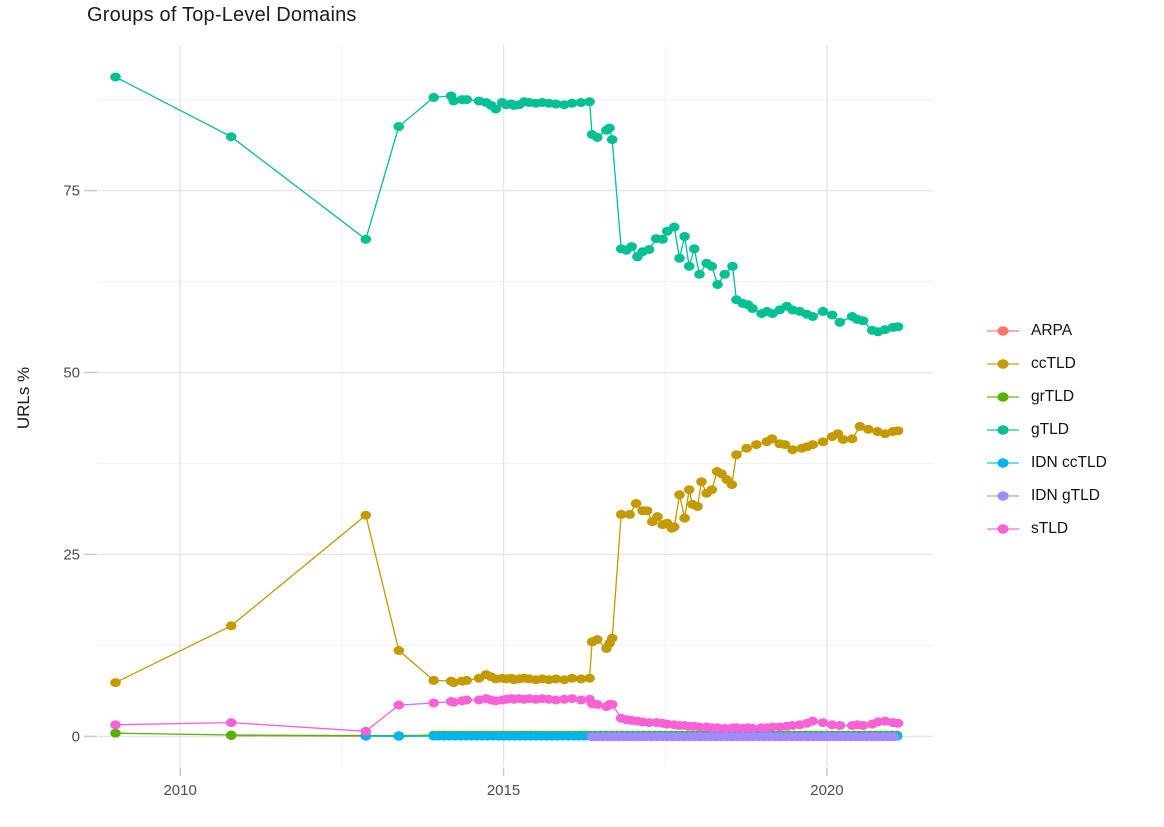 The width and height of the screenshot is (1164, 827). What do you see at coordinates (1046, 429) in the screenshot?
I see `legend-item-gtld: gTLD` at bounding box center [1046, 429].